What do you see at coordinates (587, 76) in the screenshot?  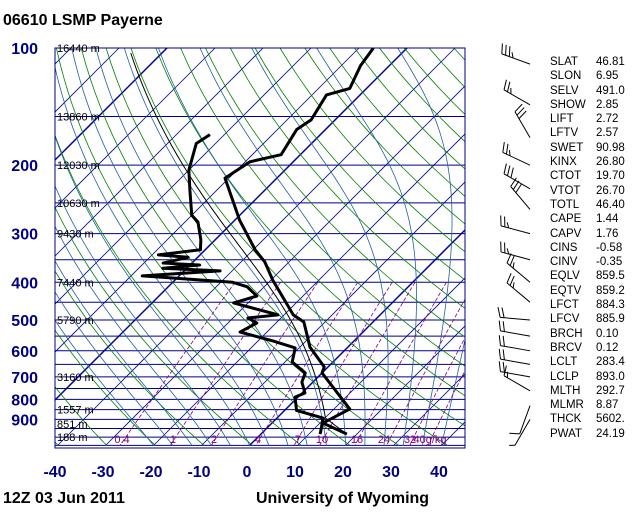 I see `index-row: SLON 6.95` at bounding box center [587, 76].